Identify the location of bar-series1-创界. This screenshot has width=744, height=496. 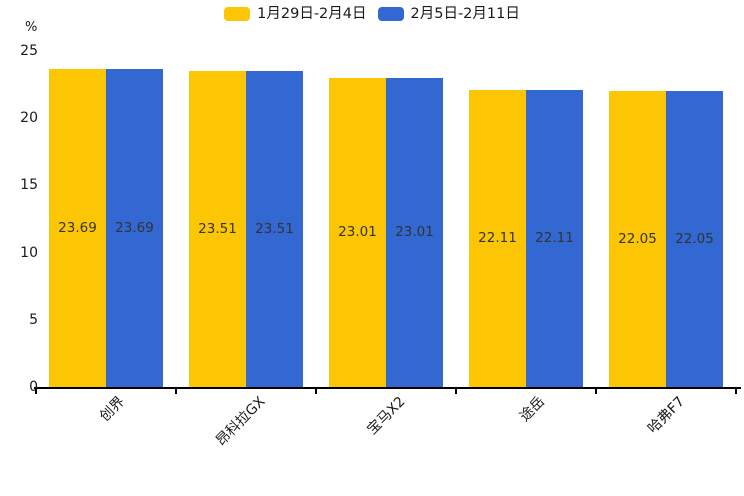
(77, 227).